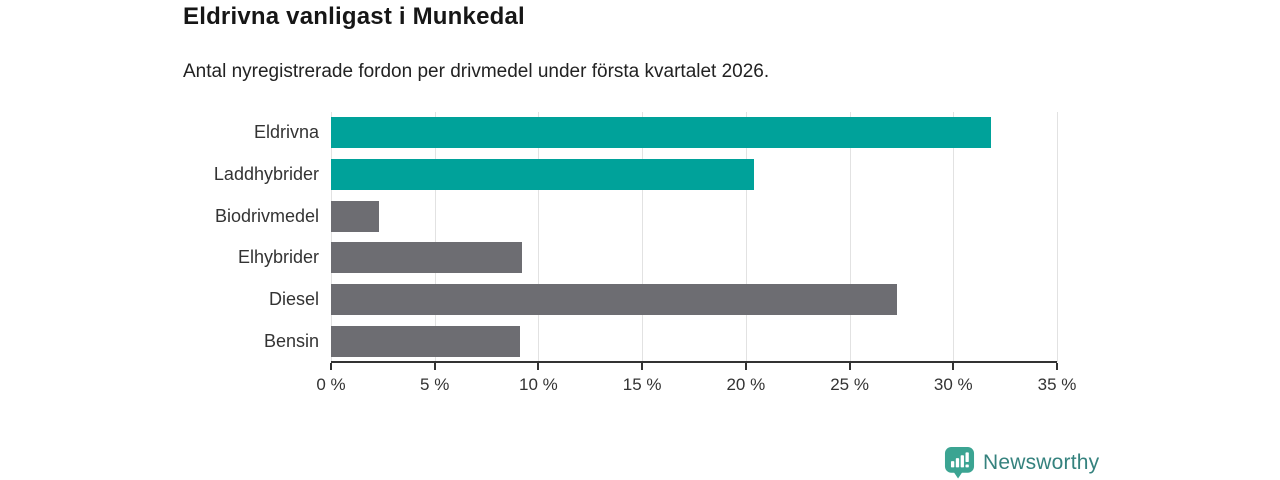 This screenshot has width=1280, height=480. I want to click on bar-eldrivna, so click(661, 133).